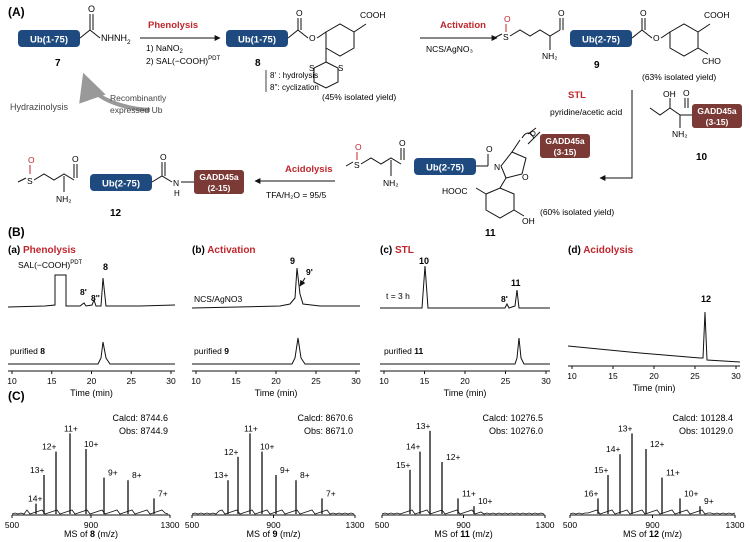  Describe the element at coordinates (49, 40) in the screenshot. I see `ub-label-7: Ub(1-75)` at that location.